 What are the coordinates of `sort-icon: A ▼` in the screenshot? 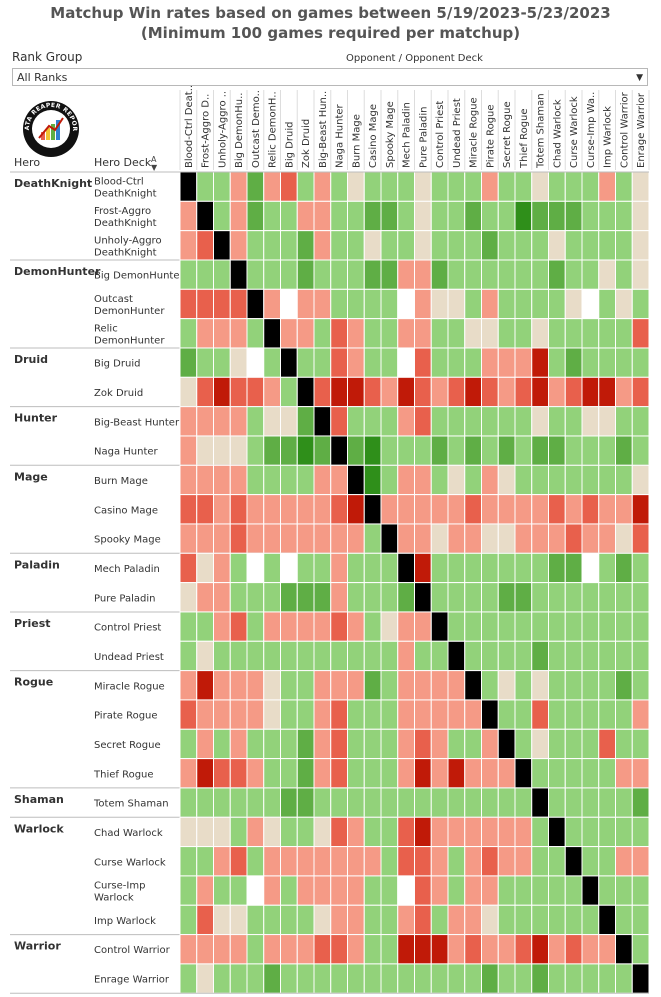 It's located at (154, 163).